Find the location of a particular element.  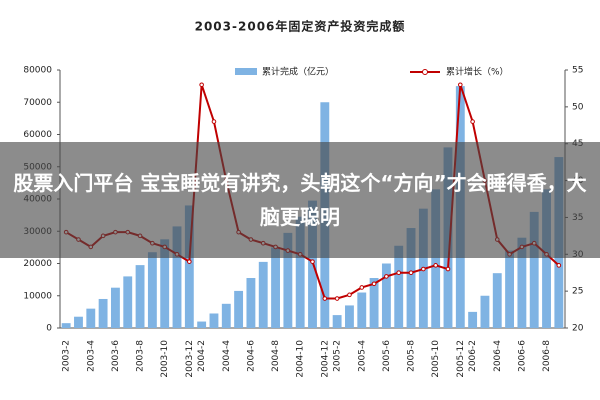

x-tick-label: 2006-6 is located at coordinates (522, 356).